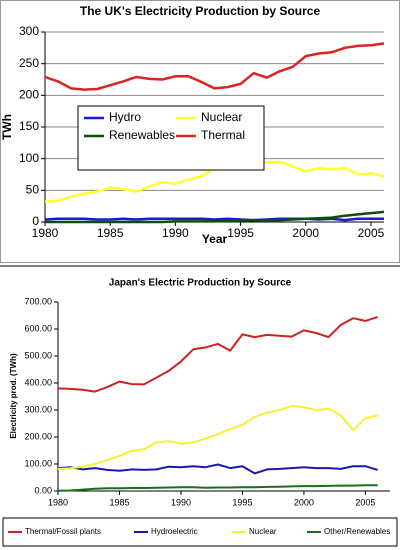 The height and width of the screenshot is (550, 400). Describe the element at coordinates (38, 463) in the screenshot. I see `y-tick-label: 100.00` at that location.